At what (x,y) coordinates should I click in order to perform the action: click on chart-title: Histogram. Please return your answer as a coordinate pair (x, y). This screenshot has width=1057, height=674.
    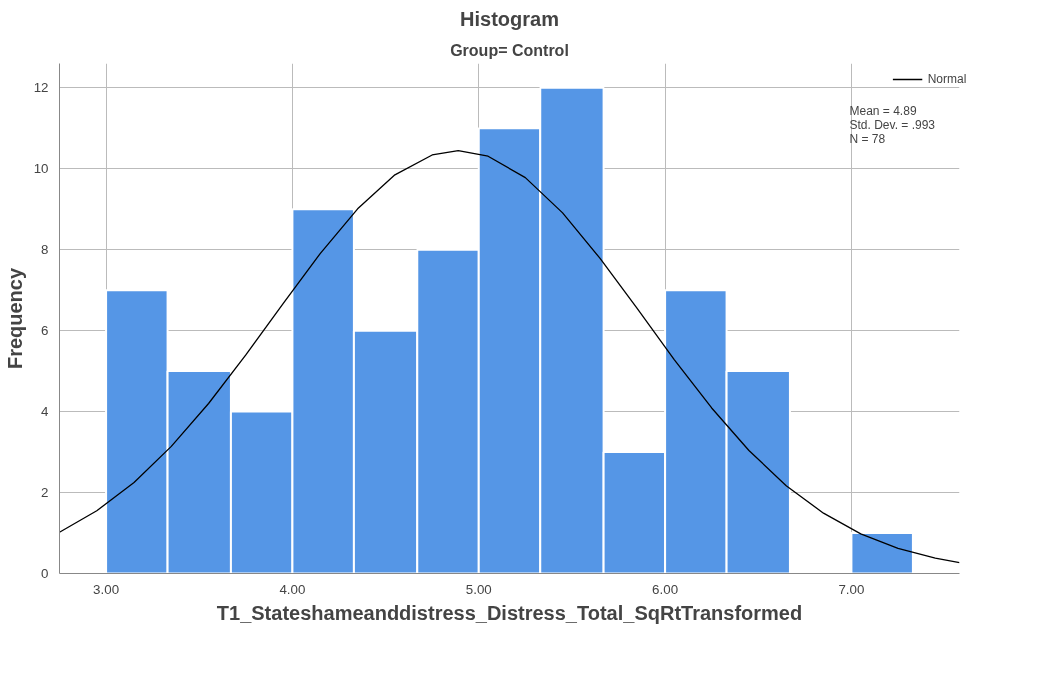
    Looking at the image, I should click on (509, 18).